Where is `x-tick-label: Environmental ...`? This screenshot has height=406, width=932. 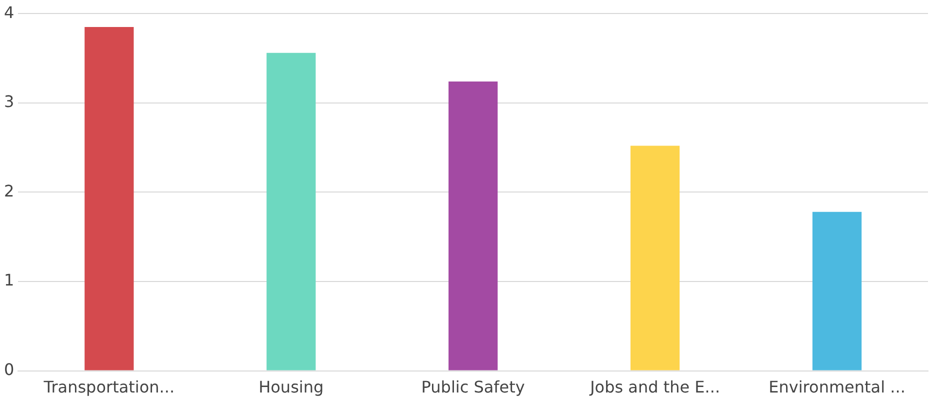 x-tick-label: Environmental ... is located at coordinates (837, 387).